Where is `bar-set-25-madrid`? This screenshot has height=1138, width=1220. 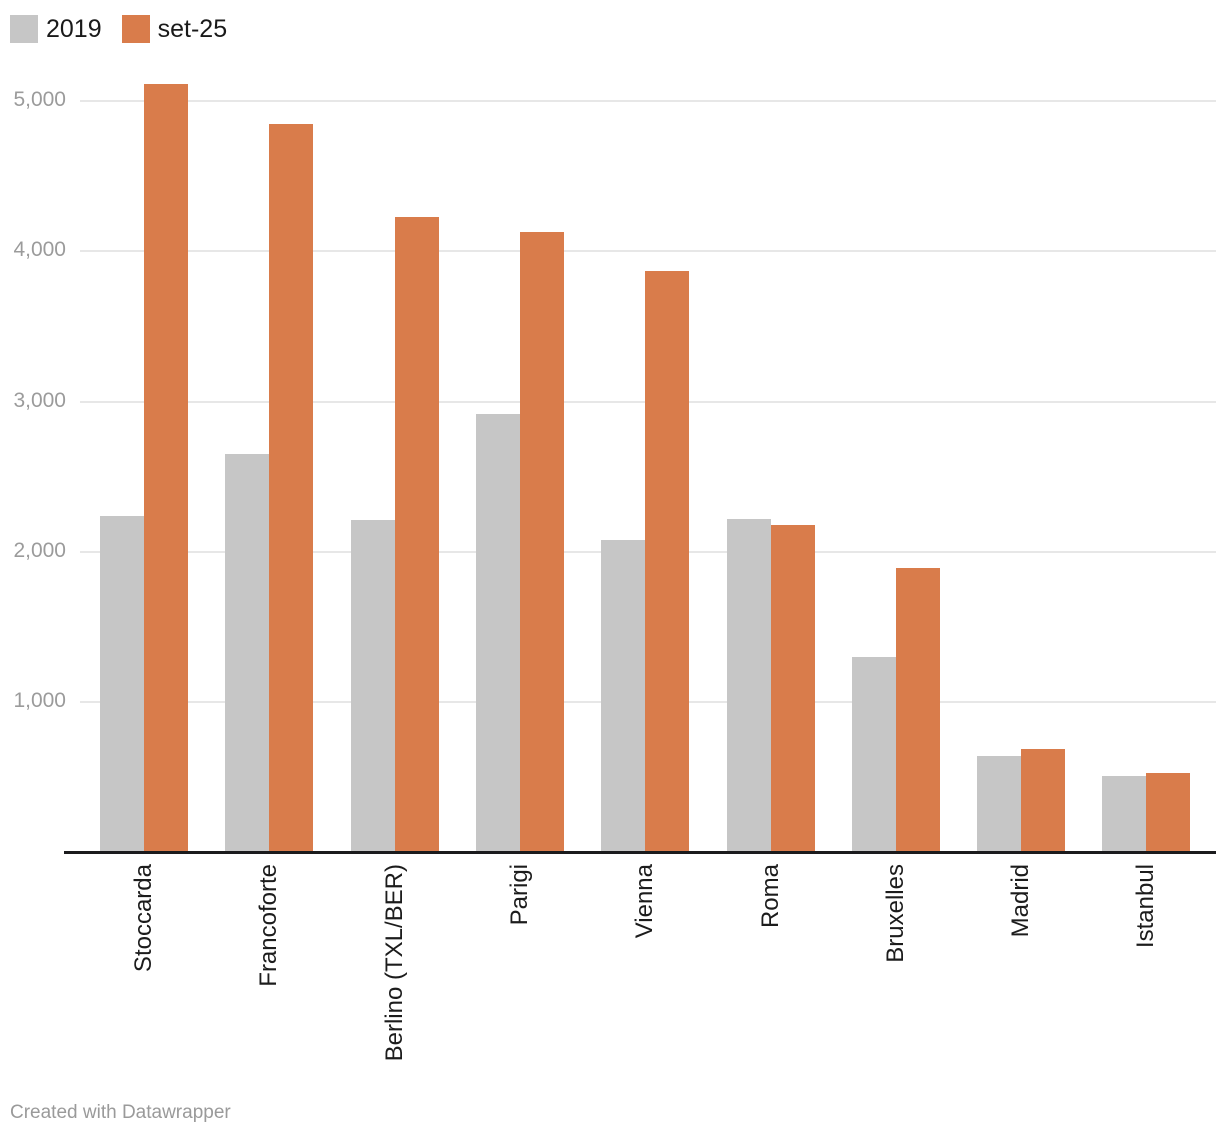
bar-set-25-madrid is located at coordinates (1043, 800).